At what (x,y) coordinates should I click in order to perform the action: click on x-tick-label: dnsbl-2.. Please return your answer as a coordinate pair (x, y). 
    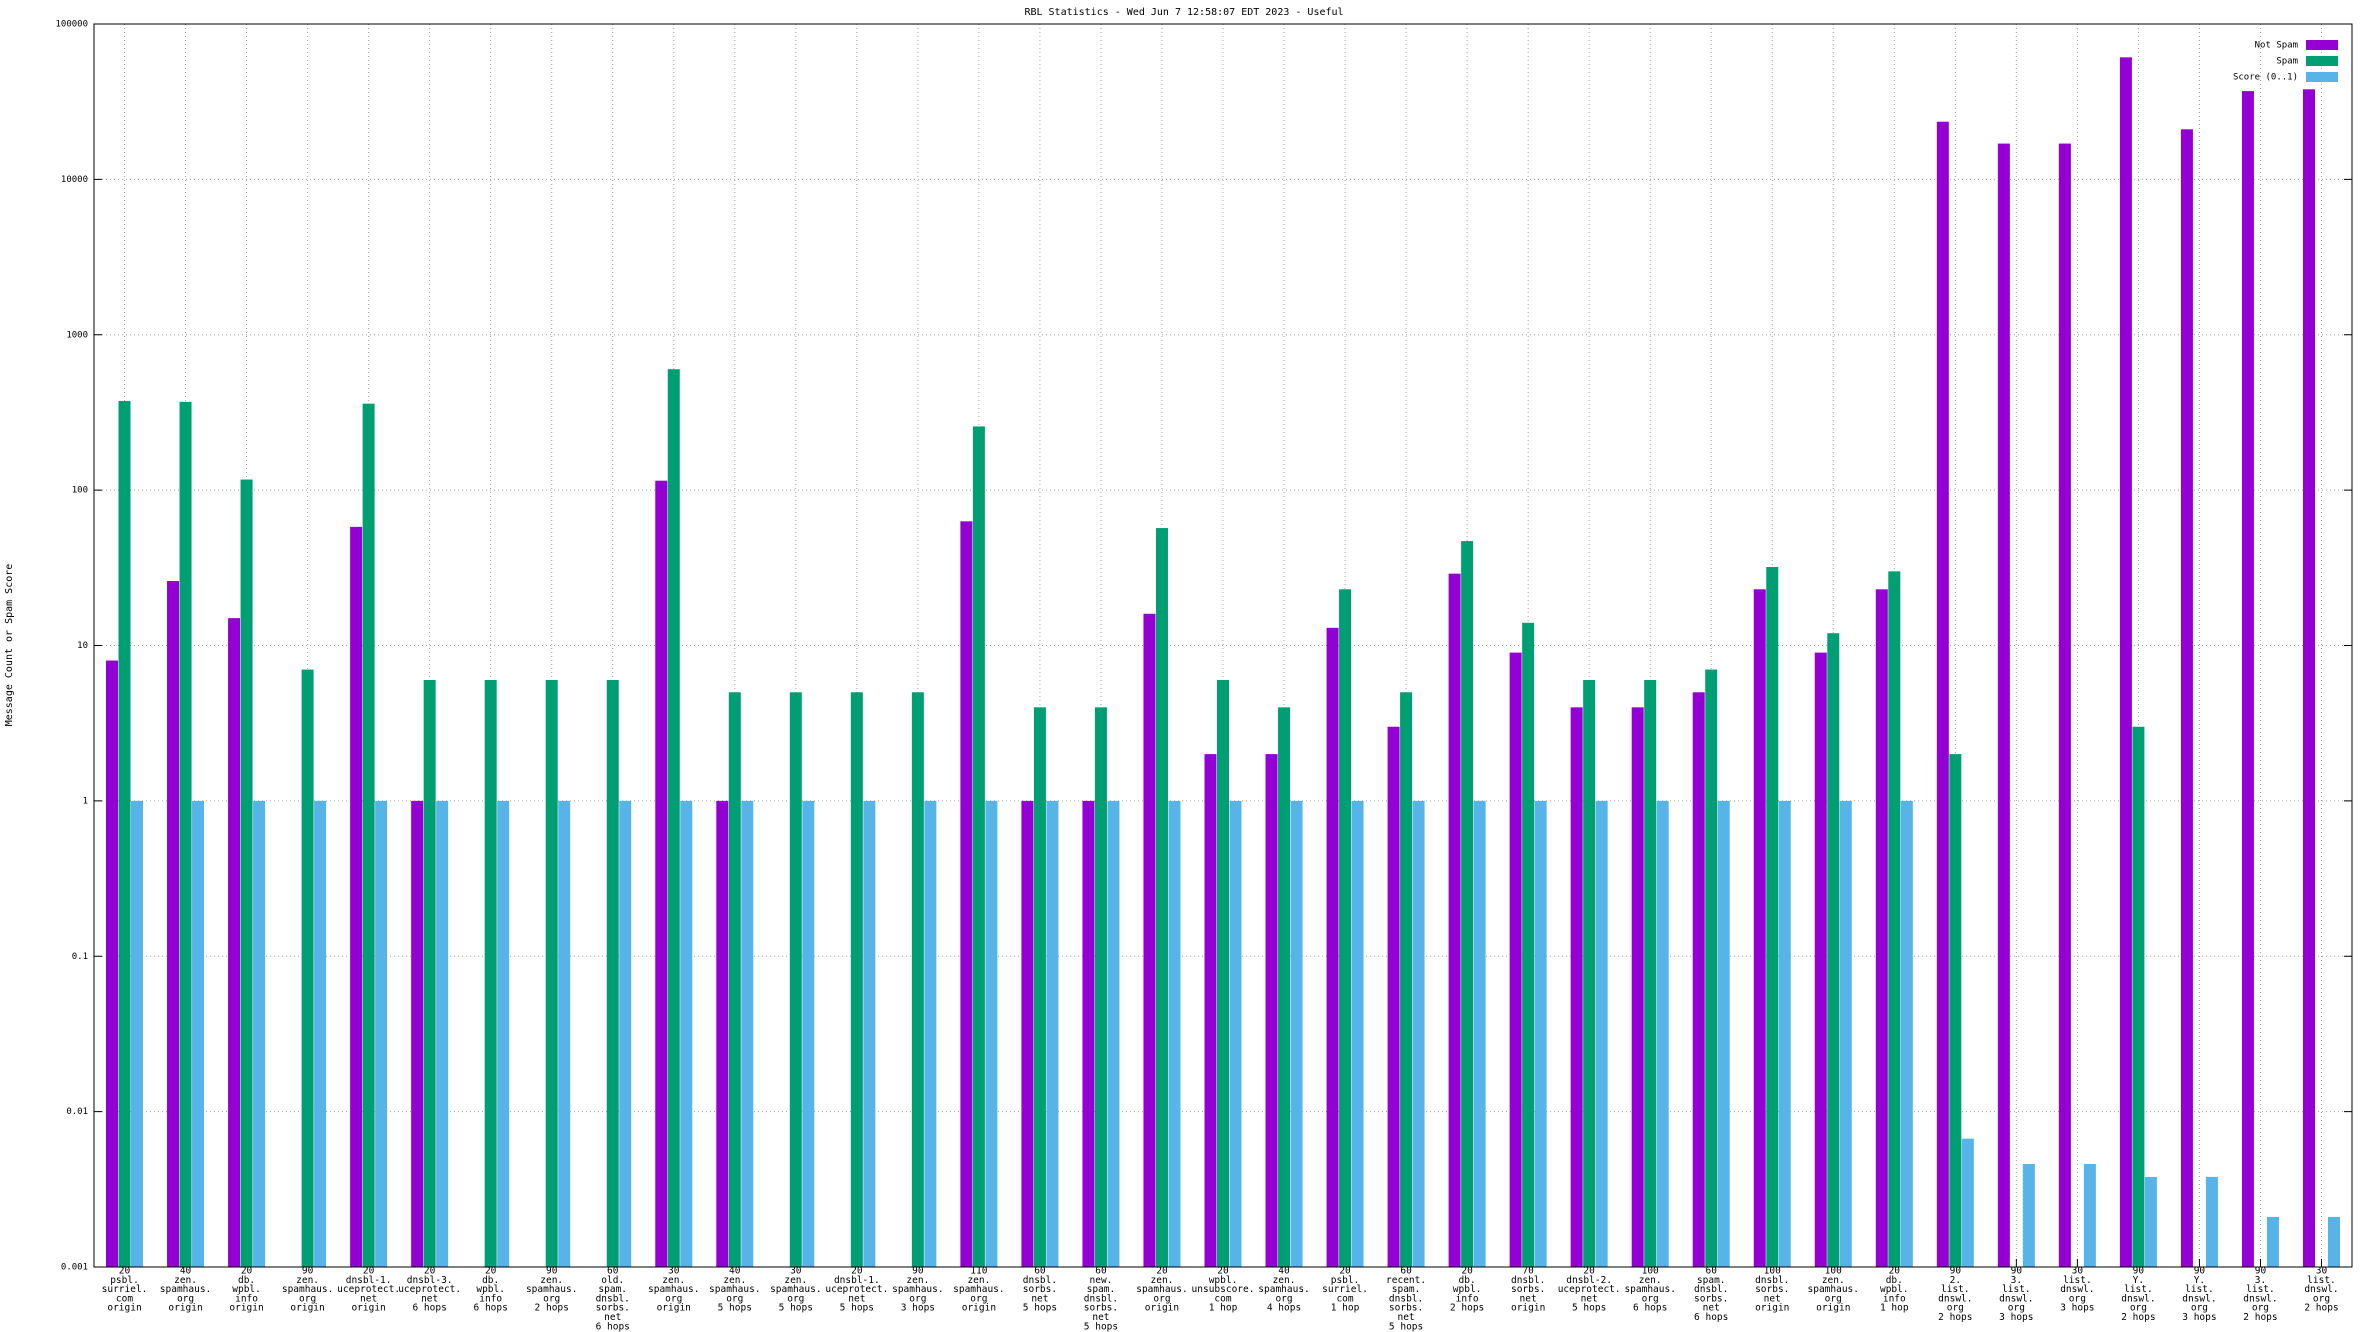
    Looking at the image, I should click on (1589, 1280).